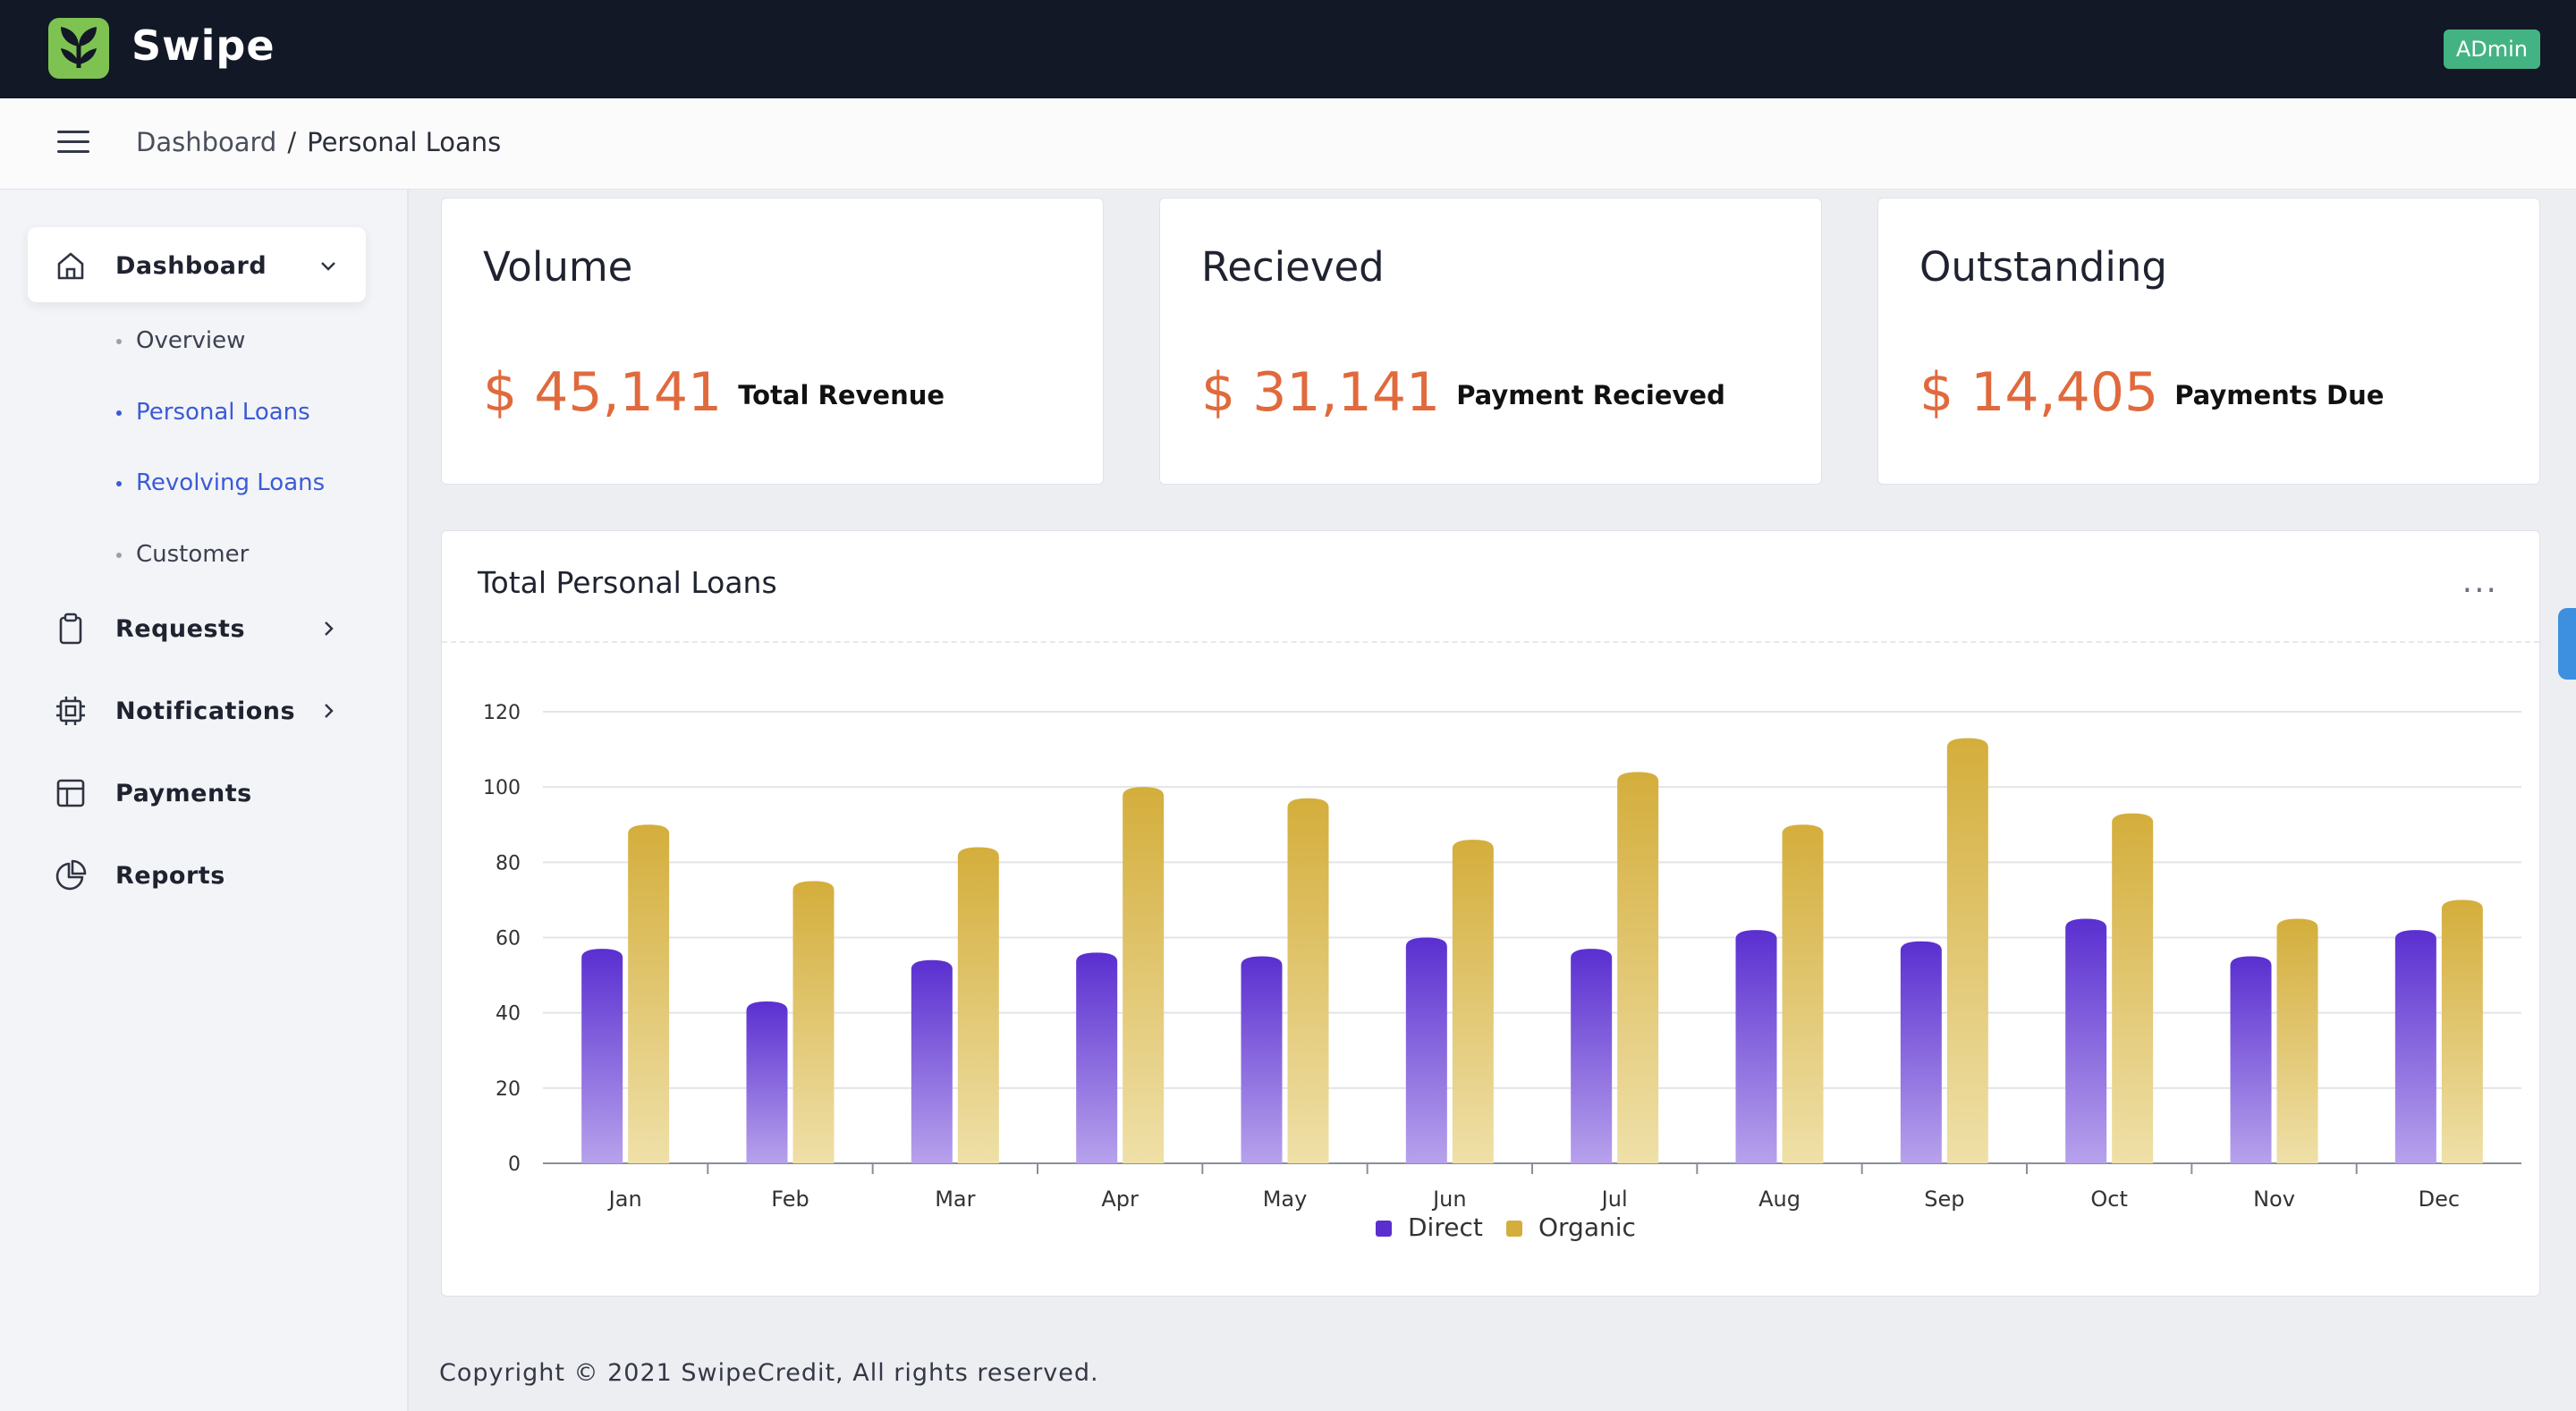 This screenshot has width=2576, height=1411. I want to click on chip-icon, so click(70, 711).